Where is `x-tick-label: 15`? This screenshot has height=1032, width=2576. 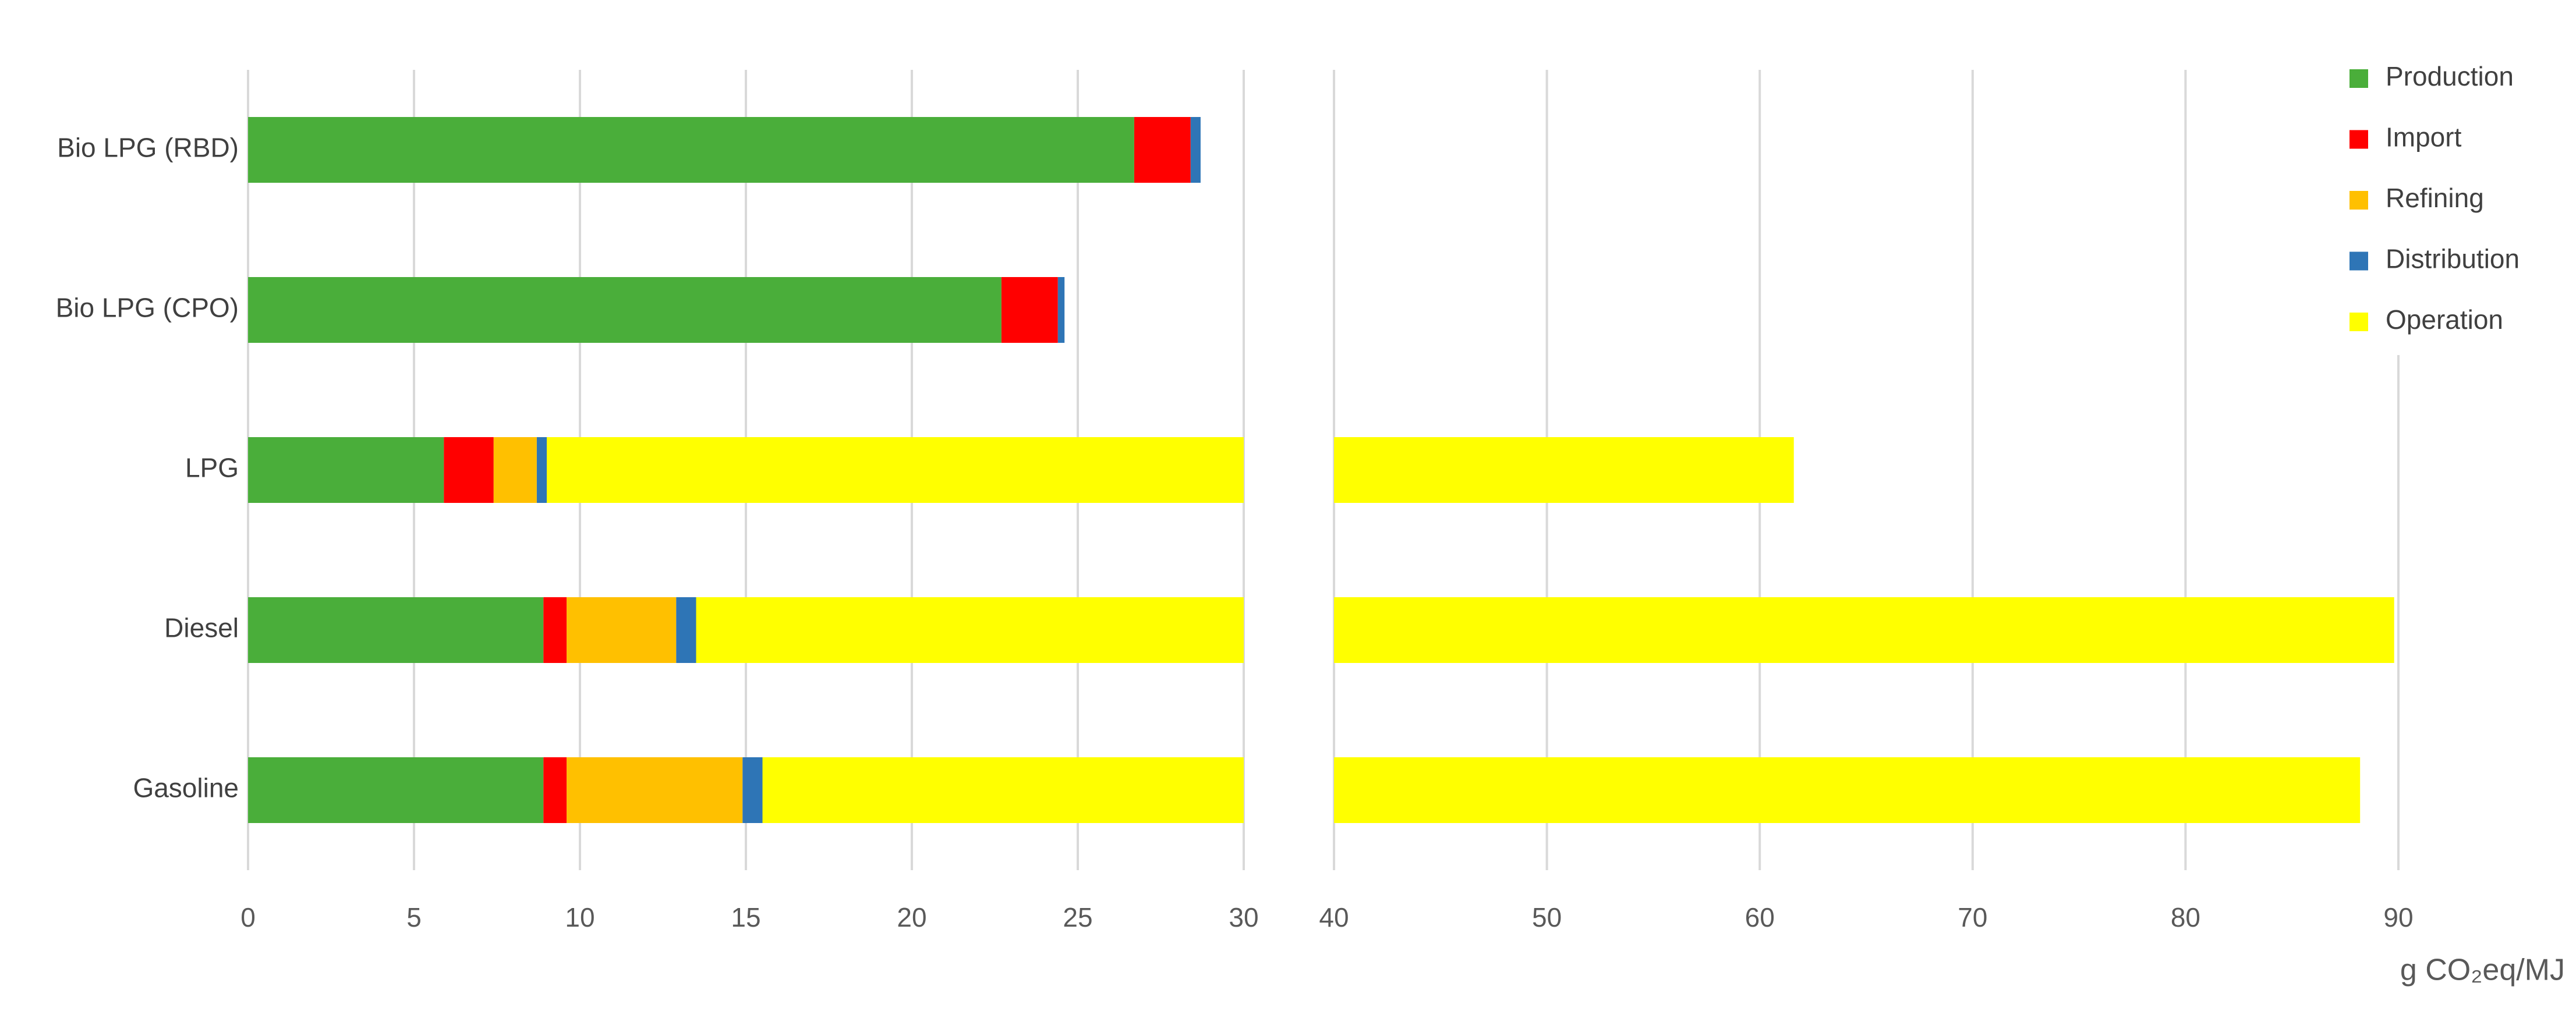 x-tick-label: 15 is located at coordinates (746, 917).